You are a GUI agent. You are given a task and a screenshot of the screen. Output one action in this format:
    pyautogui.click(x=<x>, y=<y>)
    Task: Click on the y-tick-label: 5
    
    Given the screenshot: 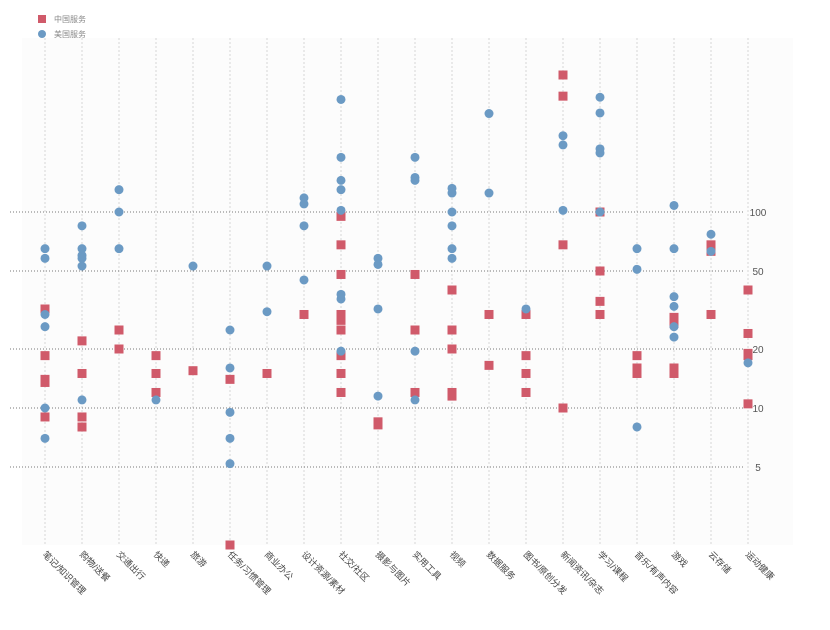 What is the action you would take?
    pyautogui.click(x=758, y=468)
    